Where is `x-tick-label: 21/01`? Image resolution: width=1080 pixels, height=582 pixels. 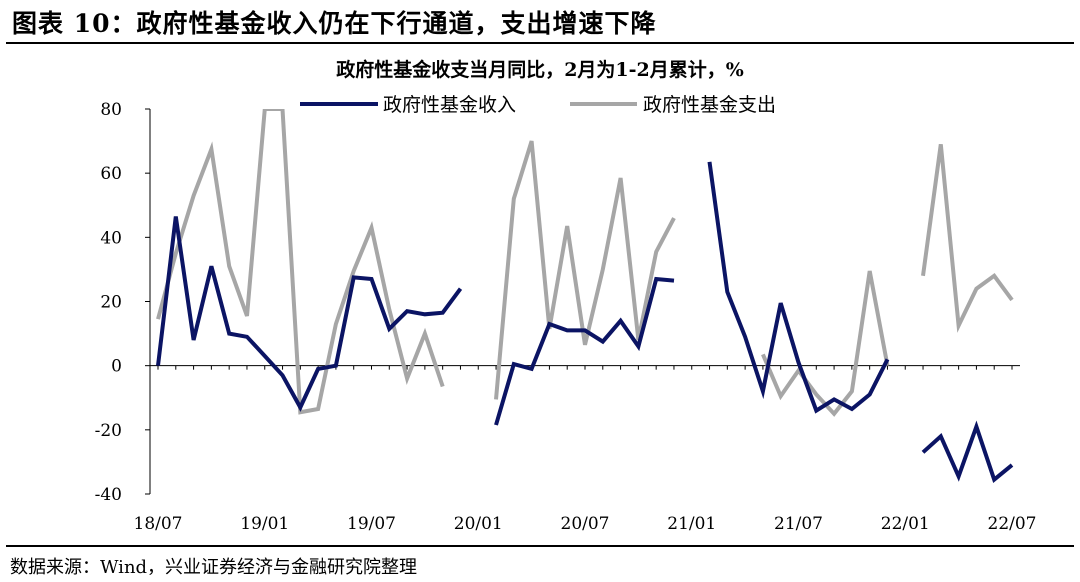
x-tick-label: 21/01 is located at coordinates (691, 524).